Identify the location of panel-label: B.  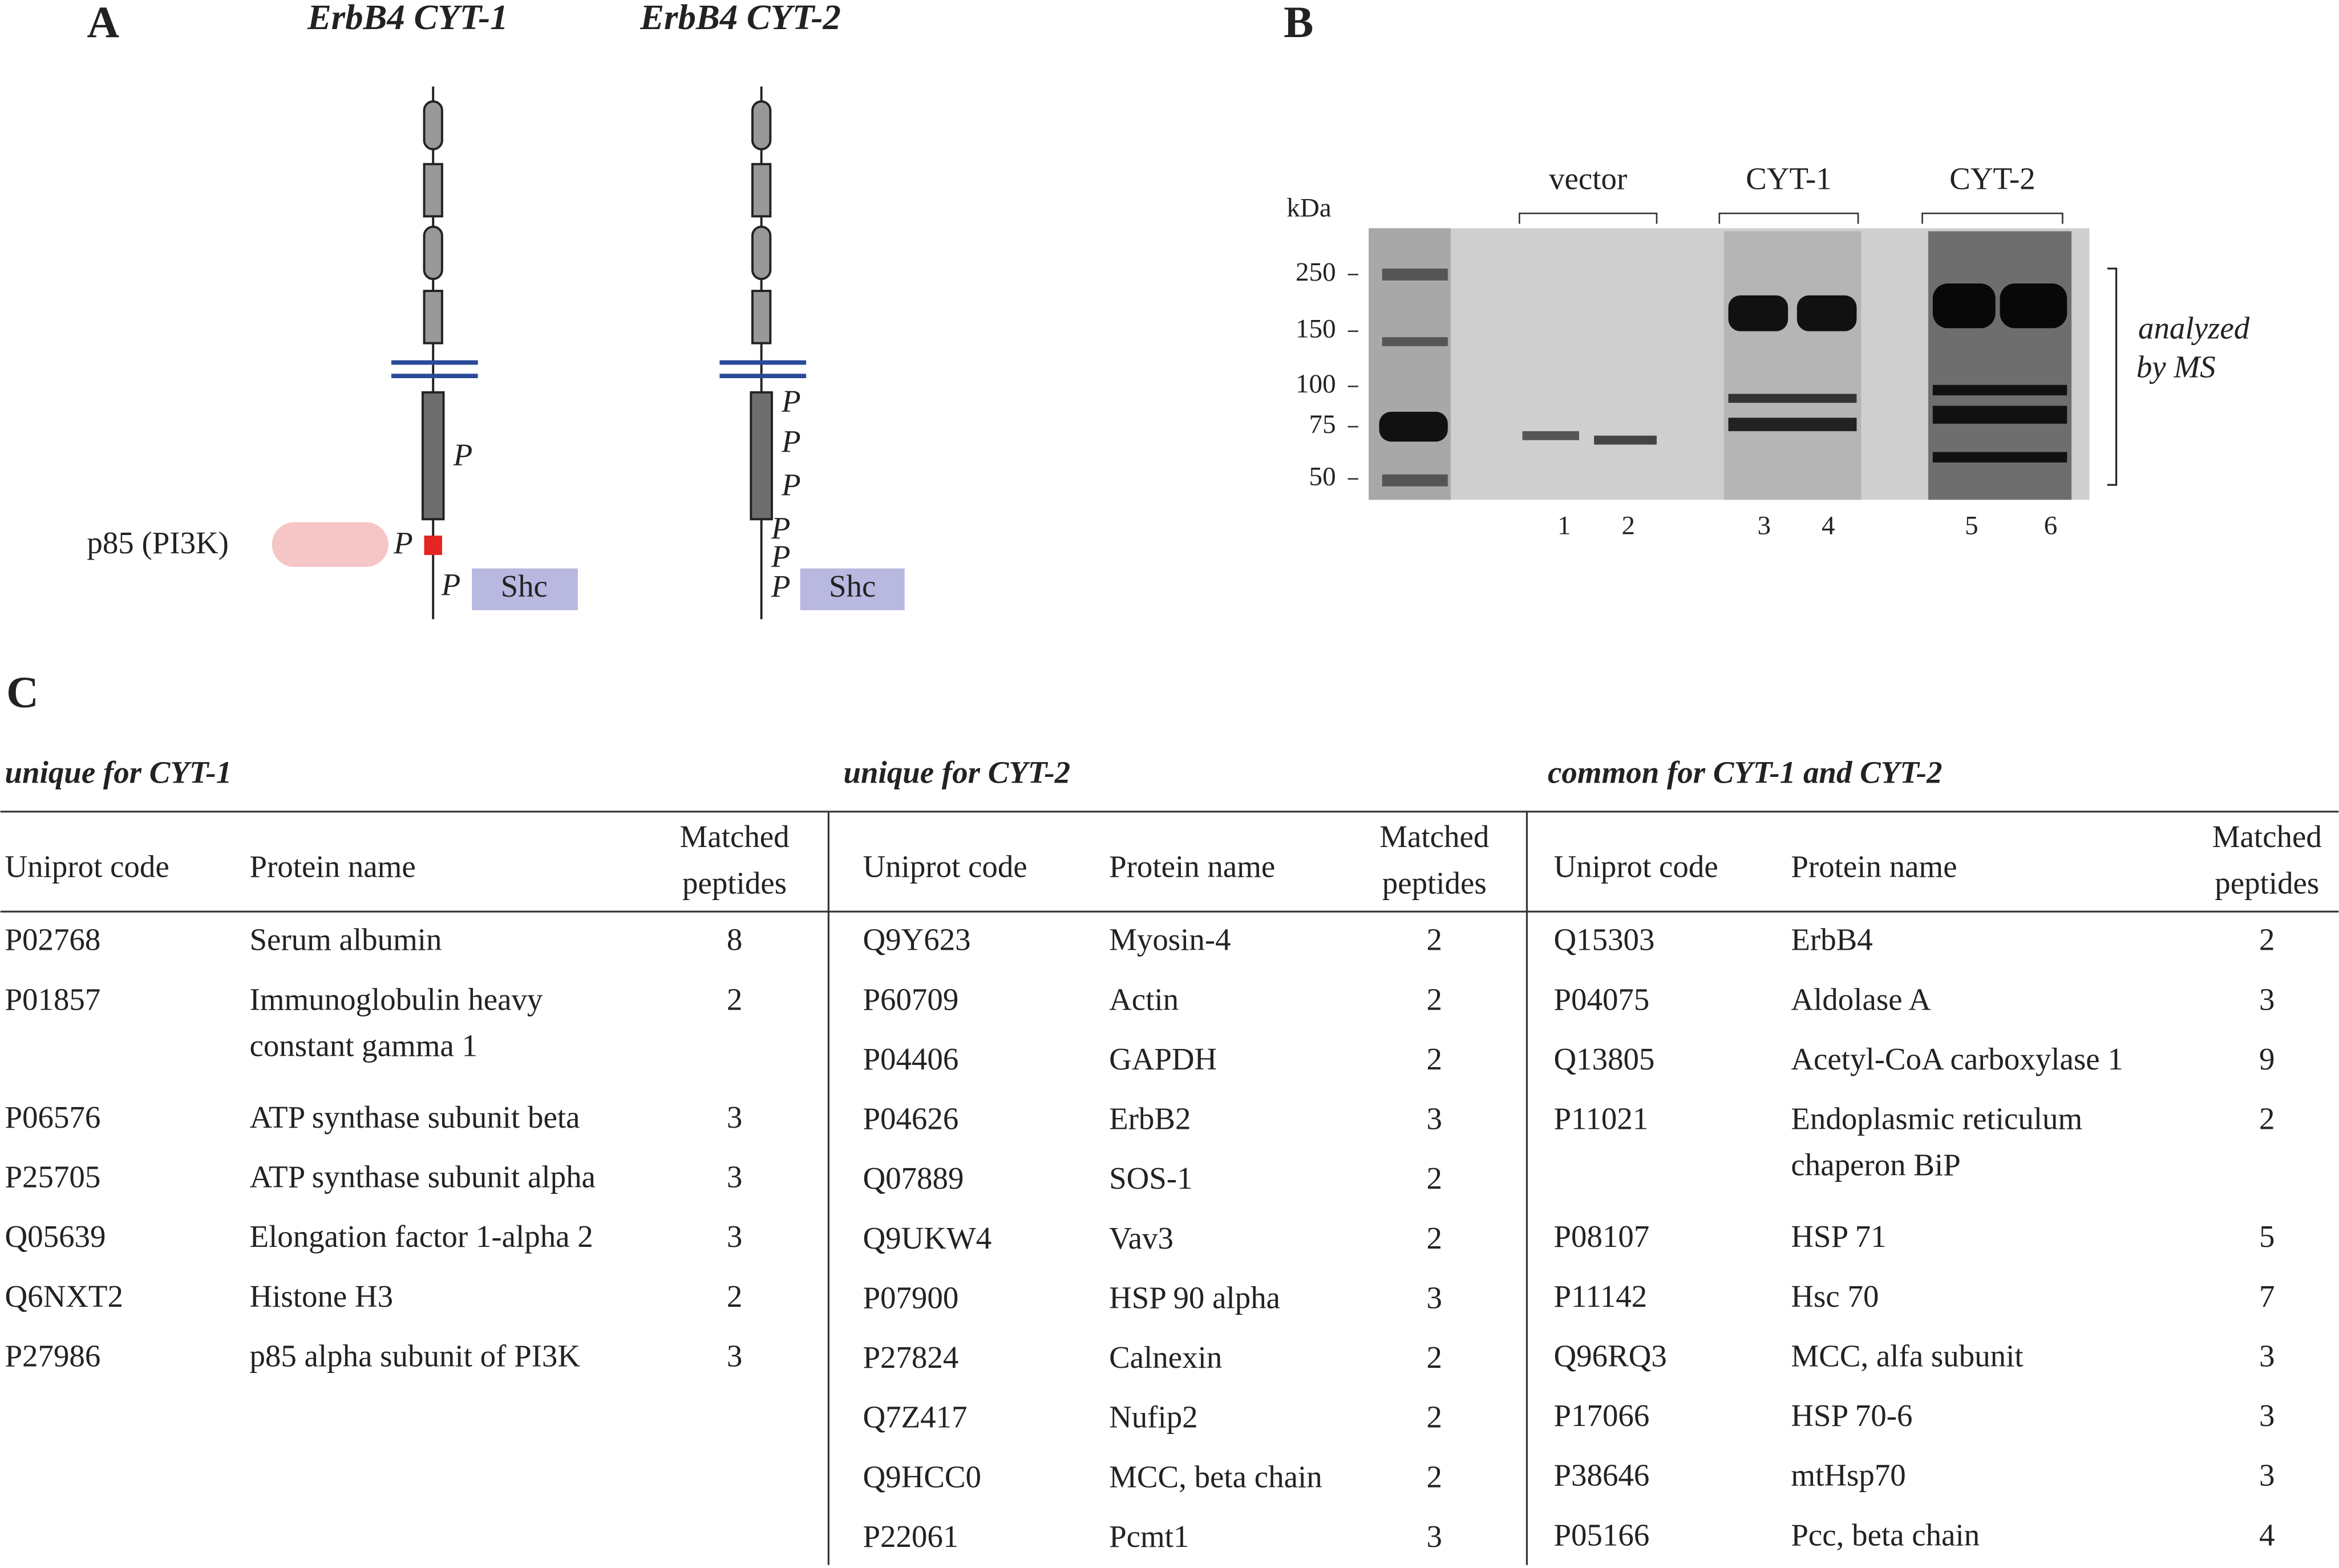
(1298, 23).